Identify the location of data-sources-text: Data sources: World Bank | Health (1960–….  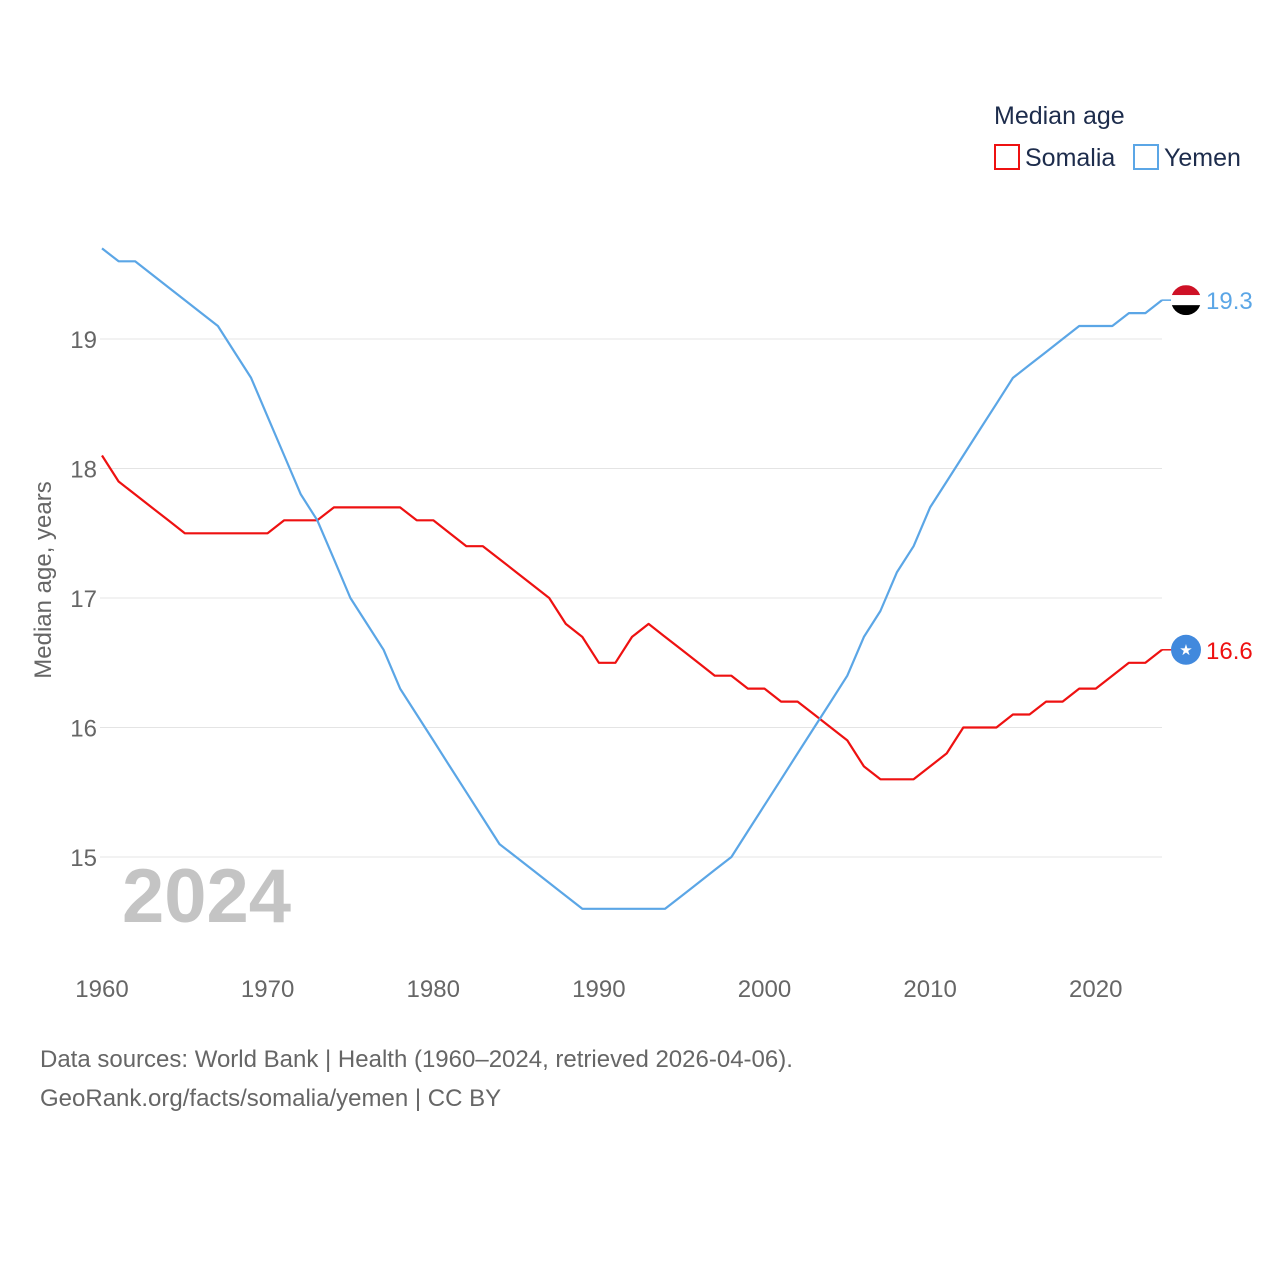
(416, 1059).